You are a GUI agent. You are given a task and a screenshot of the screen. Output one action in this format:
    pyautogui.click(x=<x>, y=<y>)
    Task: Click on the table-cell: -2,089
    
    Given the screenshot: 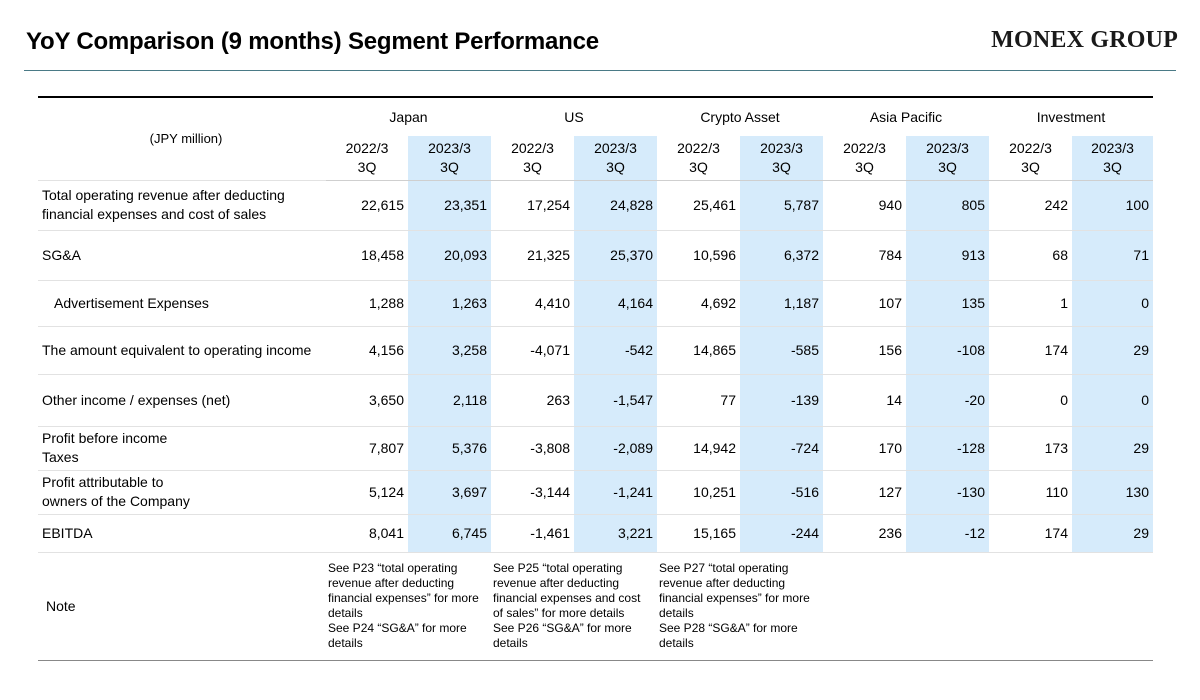 What is the action you would take?
    pyautogui.click(x=615, y=447)
    